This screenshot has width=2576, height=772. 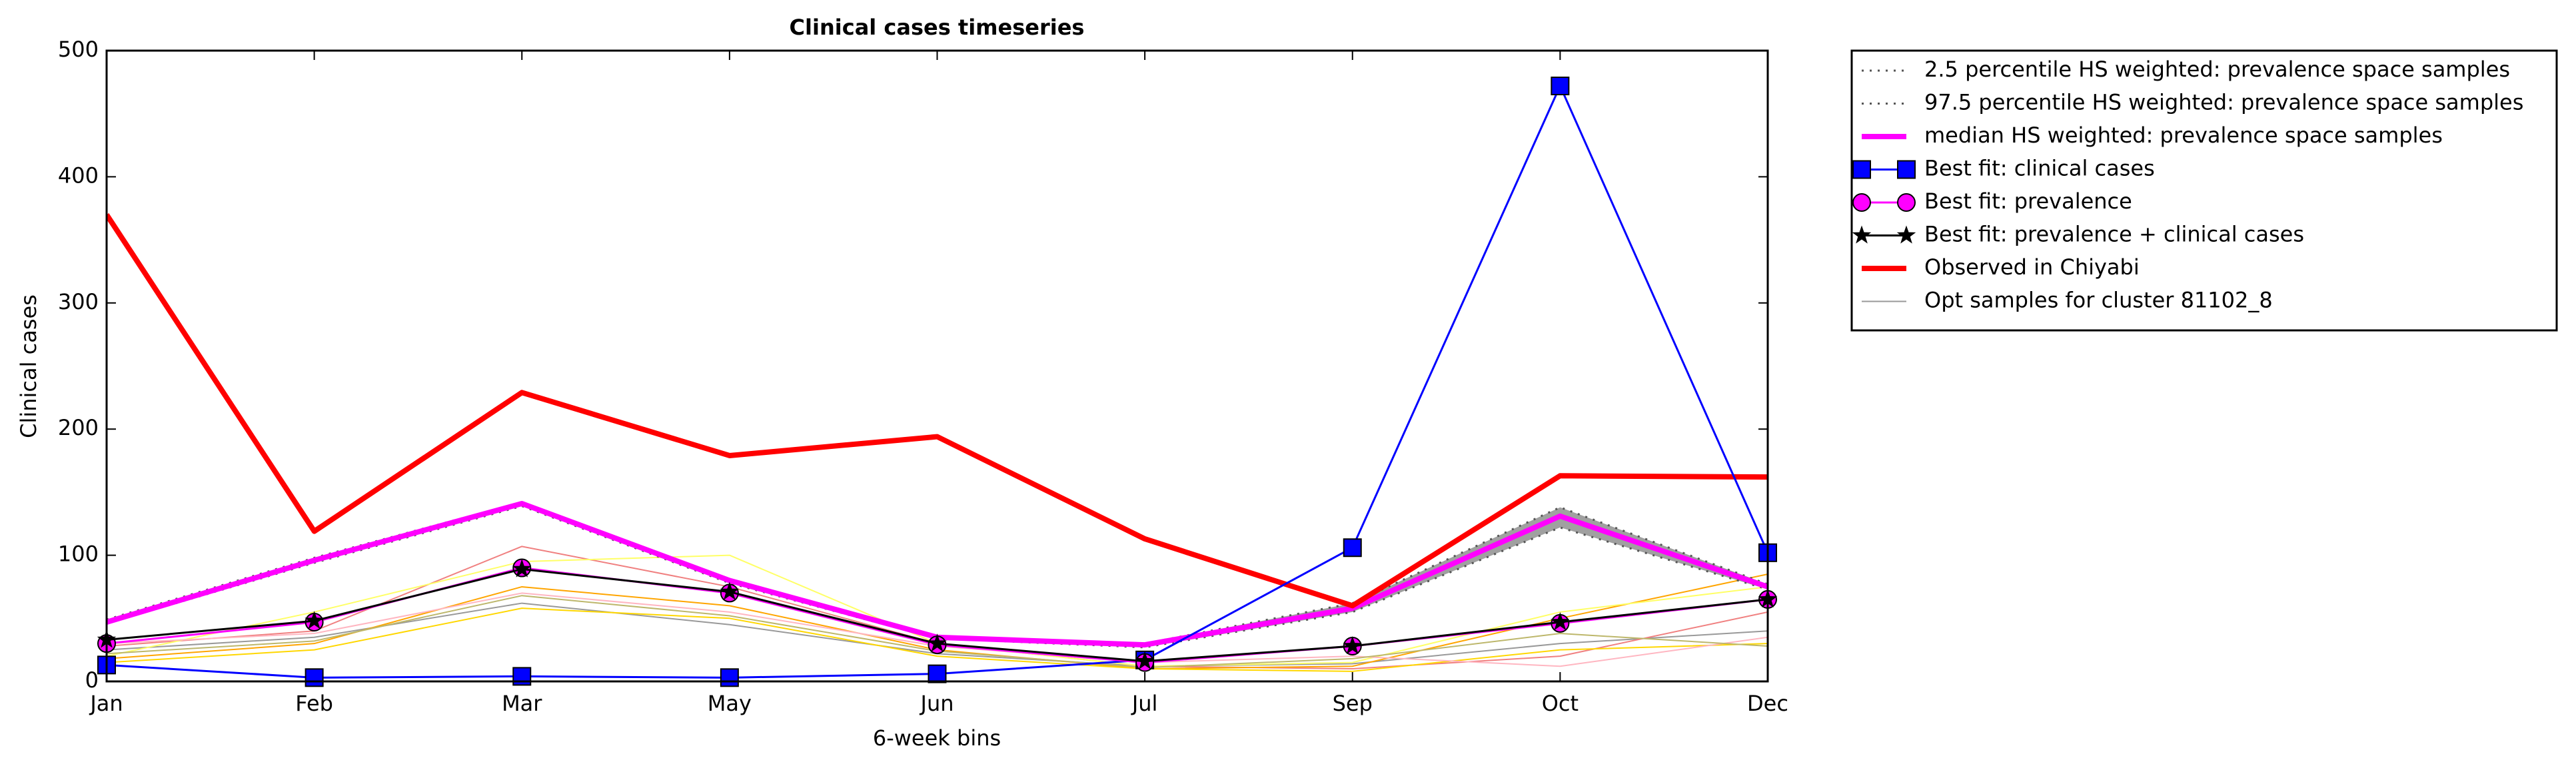 What do you see at coordinates (1353, 703) in the screenshot?
I see `x-tick-label: Sep` at bounding box center [1353, 703].